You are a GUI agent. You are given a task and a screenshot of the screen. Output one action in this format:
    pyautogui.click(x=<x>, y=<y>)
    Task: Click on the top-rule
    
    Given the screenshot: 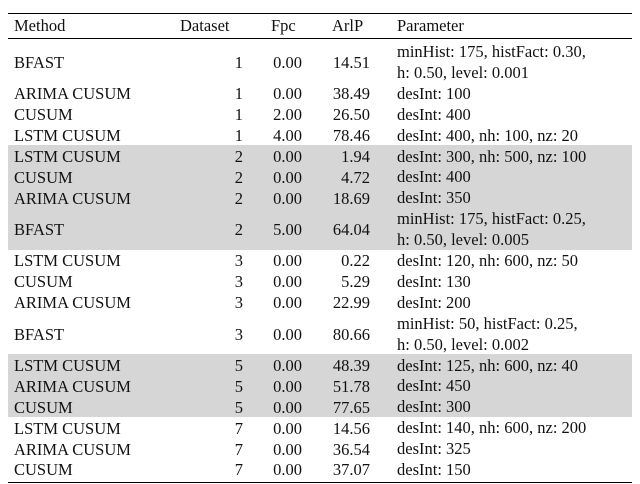 What is the action you would take?
    pyautogui.click(x=320, y=13)
    